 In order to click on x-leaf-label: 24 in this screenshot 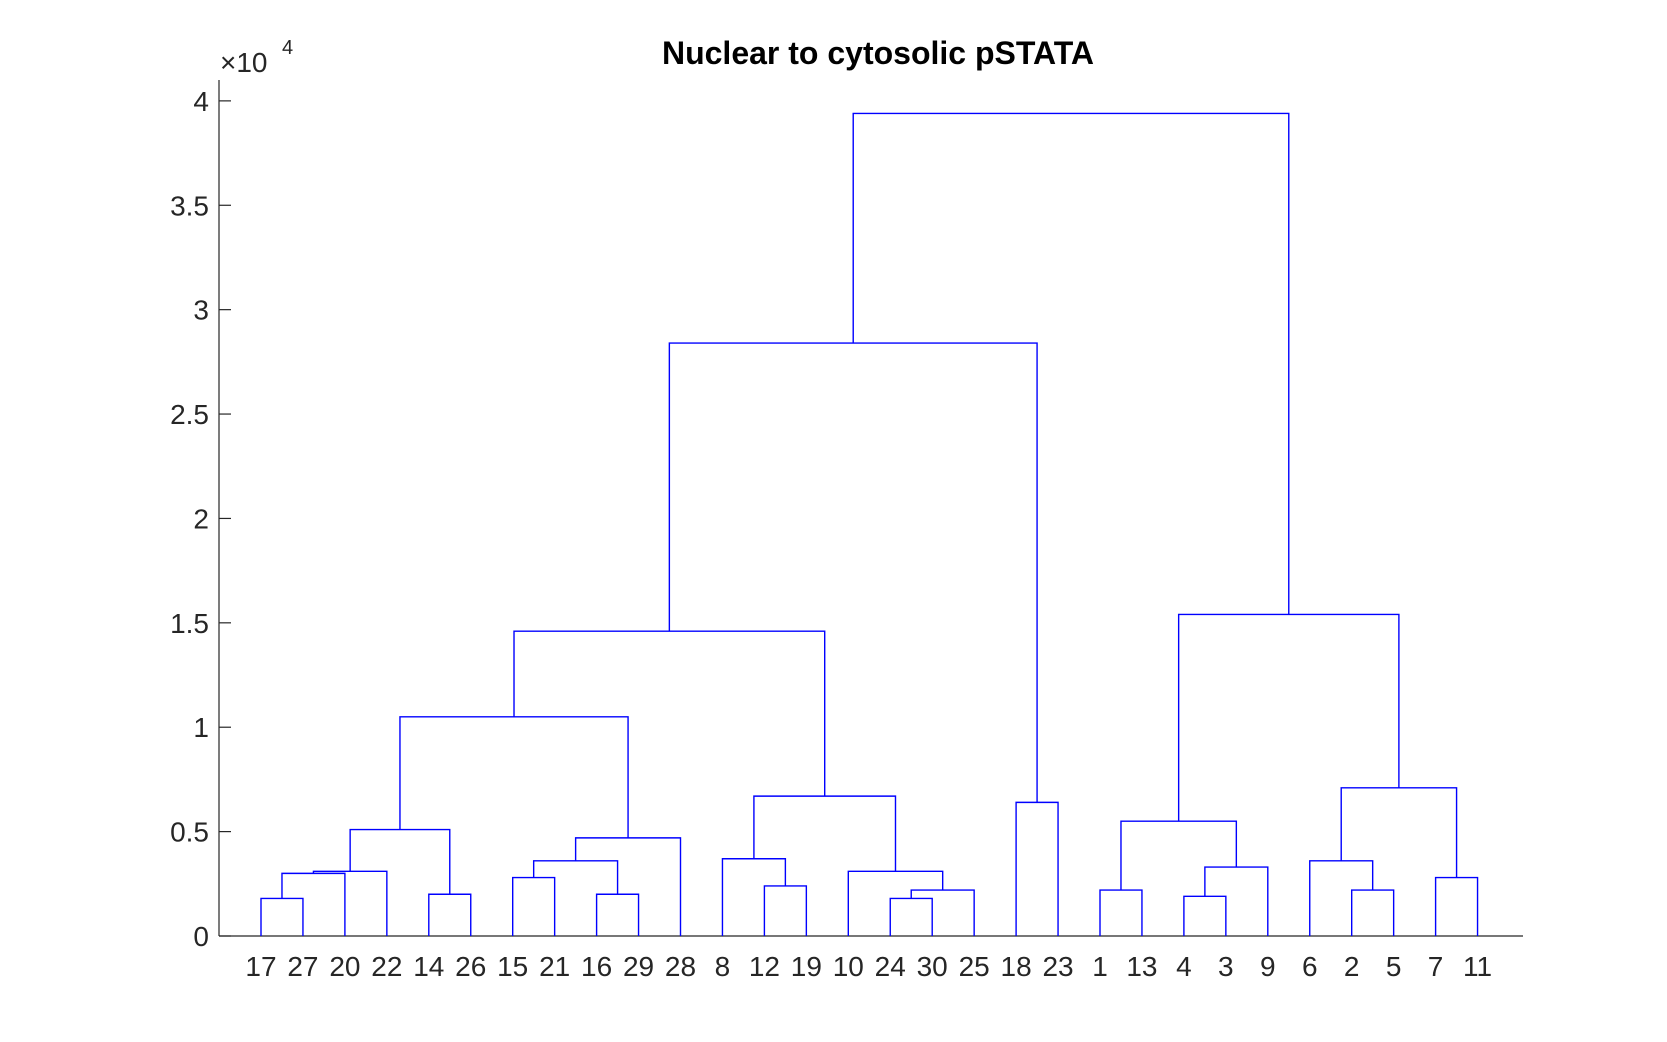, I will do `click(890, 966)`.